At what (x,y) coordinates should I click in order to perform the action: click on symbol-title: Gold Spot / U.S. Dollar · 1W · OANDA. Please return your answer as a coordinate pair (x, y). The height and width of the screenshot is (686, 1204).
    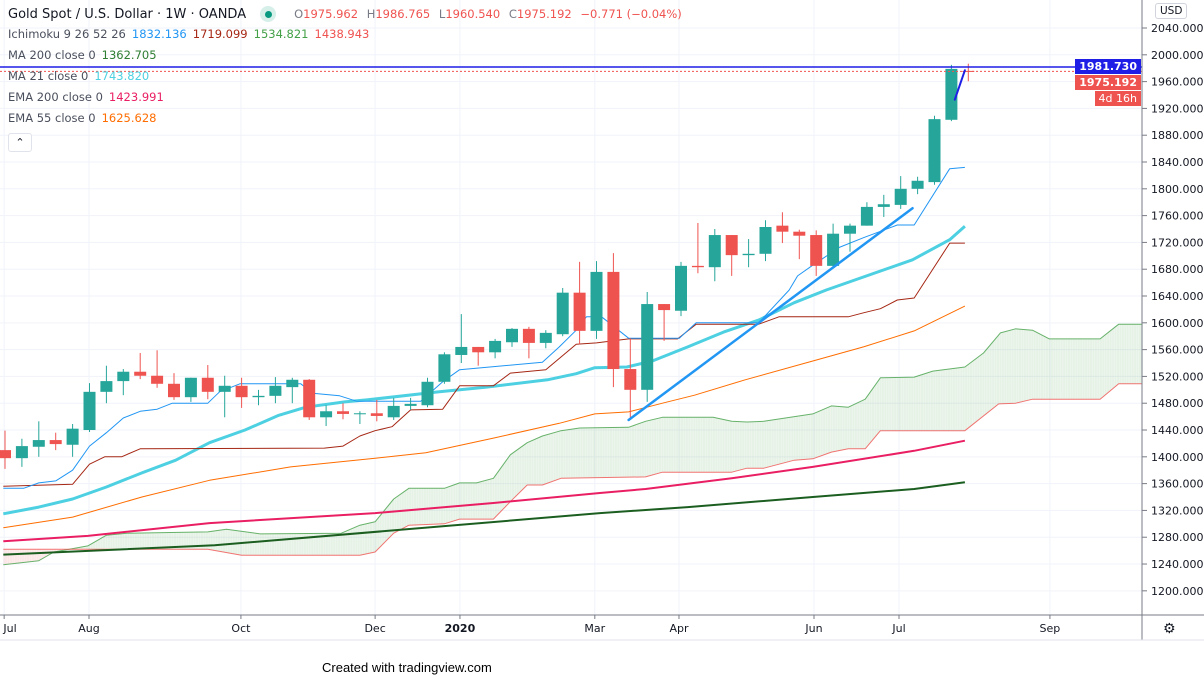
    Looking at the image, I should click on (127, 14).